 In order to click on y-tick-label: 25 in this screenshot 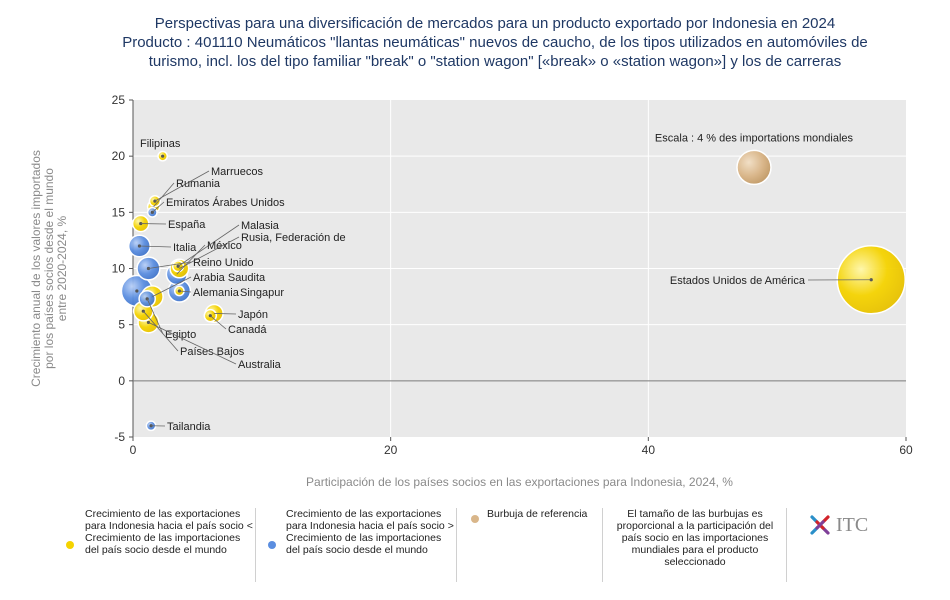, I will do `click(119, 100)`.